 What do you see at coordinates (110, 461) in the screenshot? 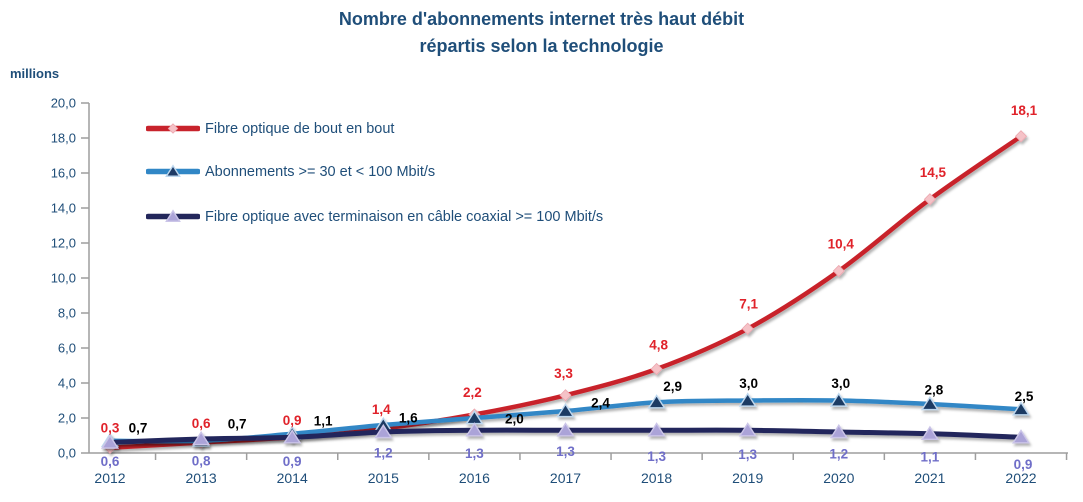
I see `data-label-fibre-coaxial-100-mbits: 0,6` at bounding box center [110, 461].